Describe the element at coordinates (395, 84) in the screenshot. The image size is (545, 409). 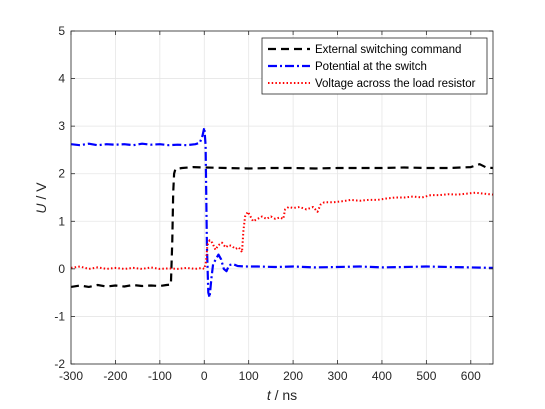
I see `legend-label-voltage-across-load-resistor: Voltage across the load resistor` at that location.